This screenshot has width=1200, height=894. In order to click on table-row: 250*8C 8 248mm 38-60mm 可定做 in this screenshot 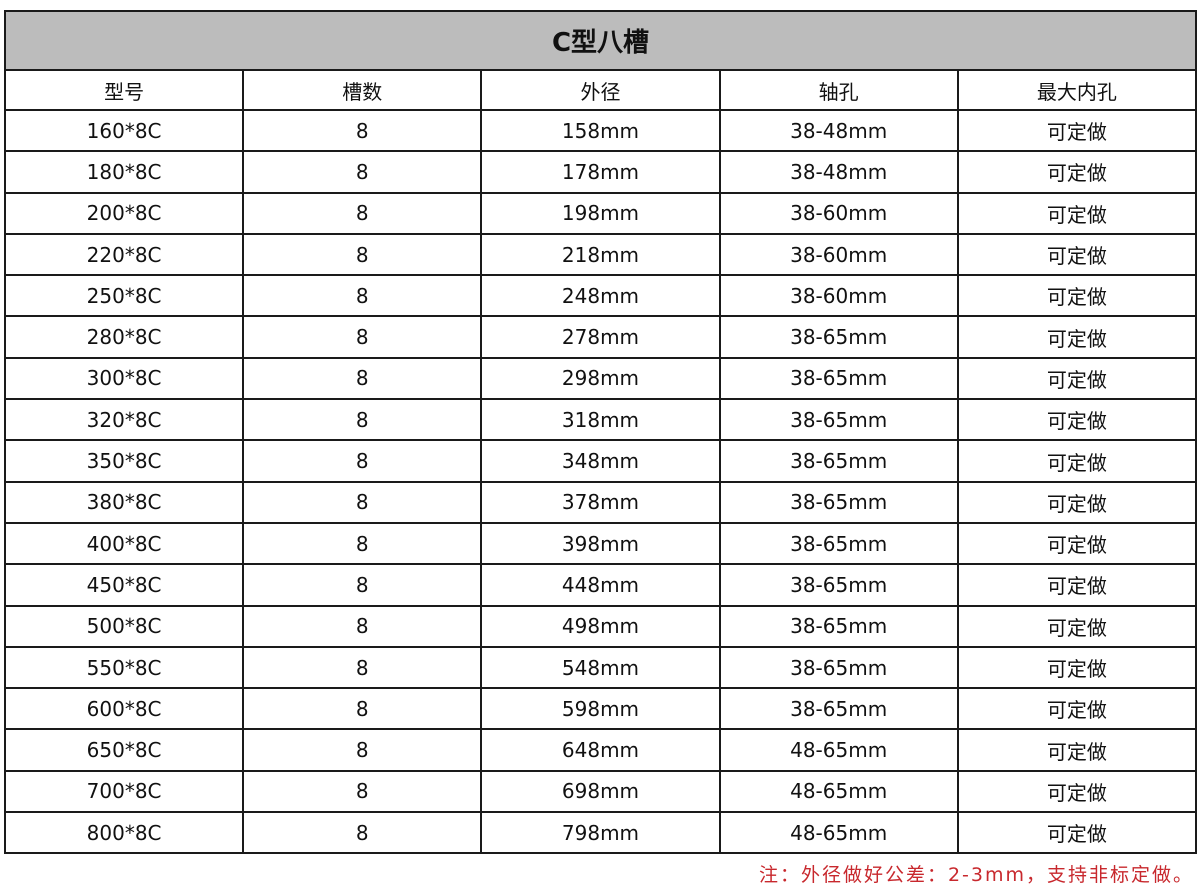, I will do `click(600, 296)`.